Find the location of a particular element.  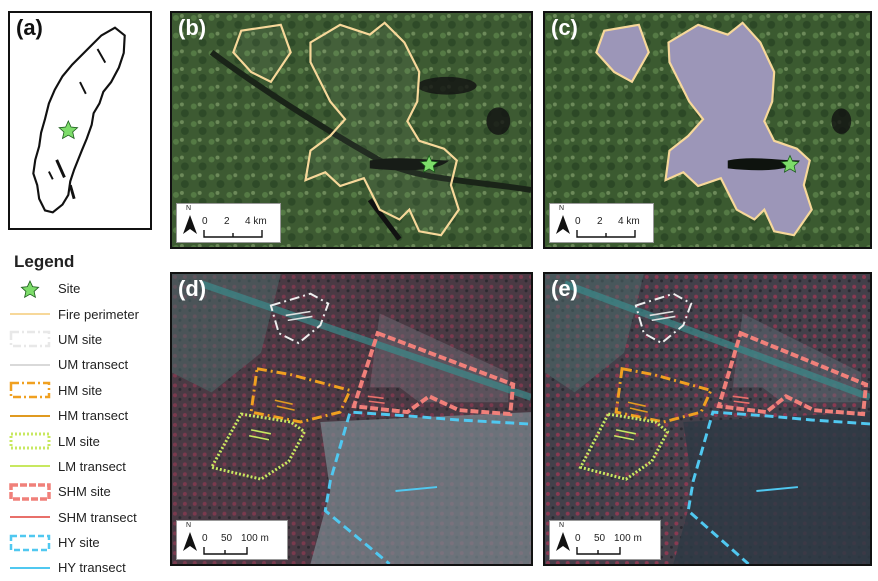

legend-item-label: Fire perimeter is located at coordinates (98, 314).